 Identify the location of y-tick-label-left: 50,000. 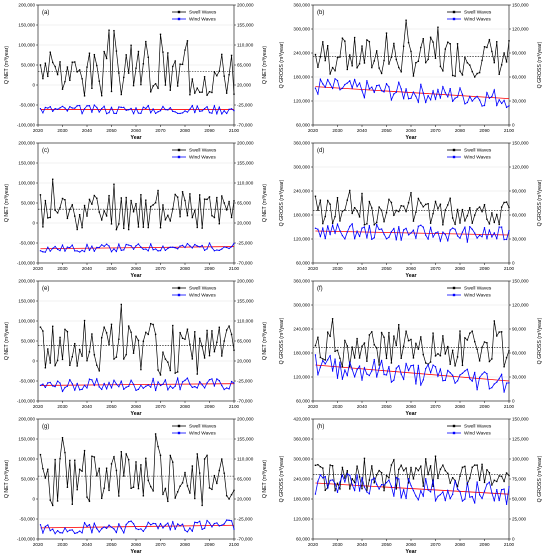
(28, 203).